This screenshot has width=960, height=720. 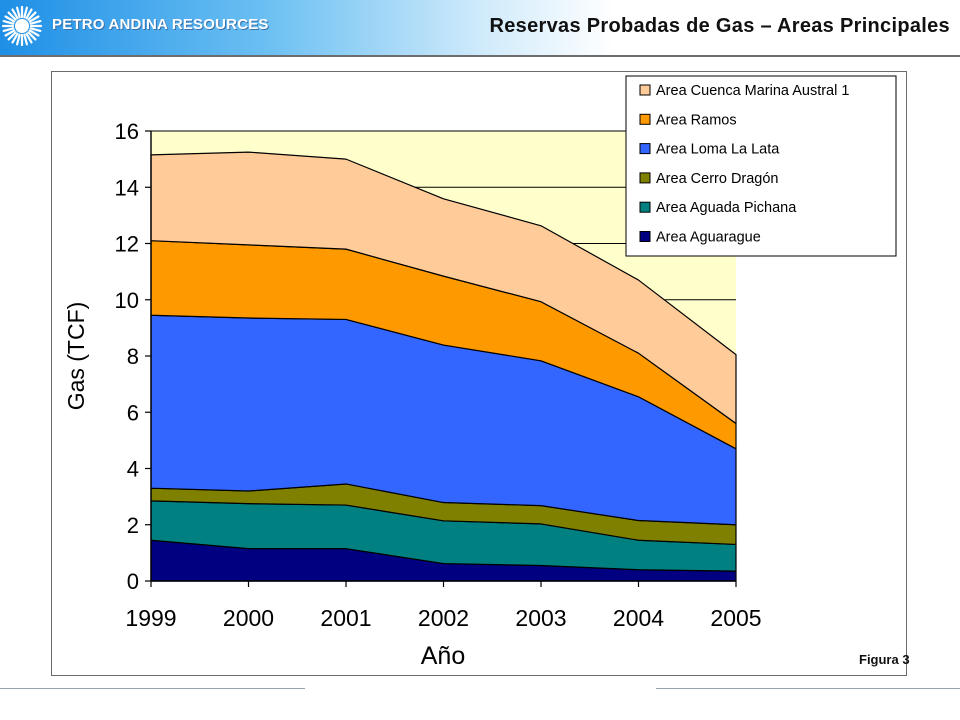 What do you see at coordinates (345, 618) in the screenshot?
I see `x-tick-label: 2001` at bounding box center [345, 618].